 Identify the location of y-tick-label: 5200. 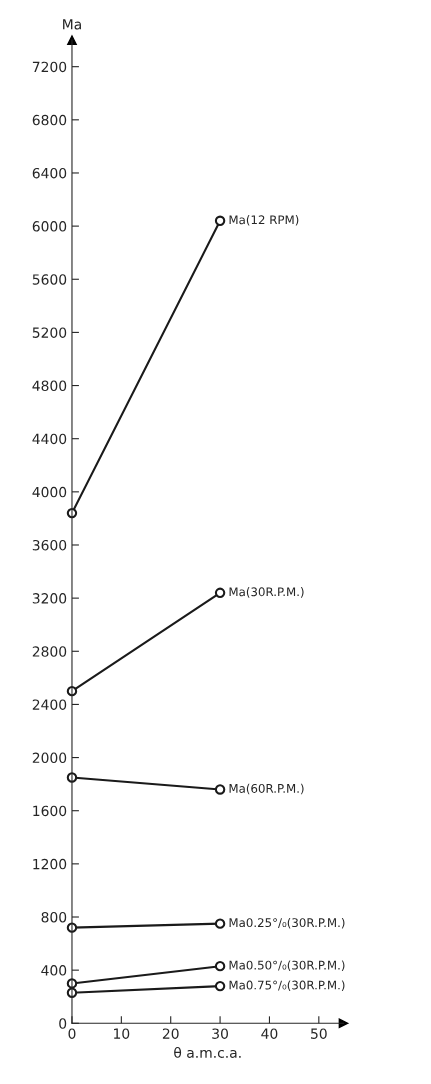
(49, 332).